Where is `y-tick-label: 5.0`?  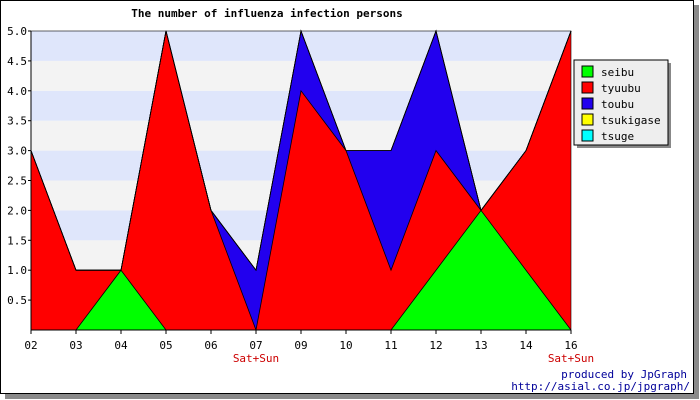 y-tick-label: 5.0 is located at coordinates (17, 31).